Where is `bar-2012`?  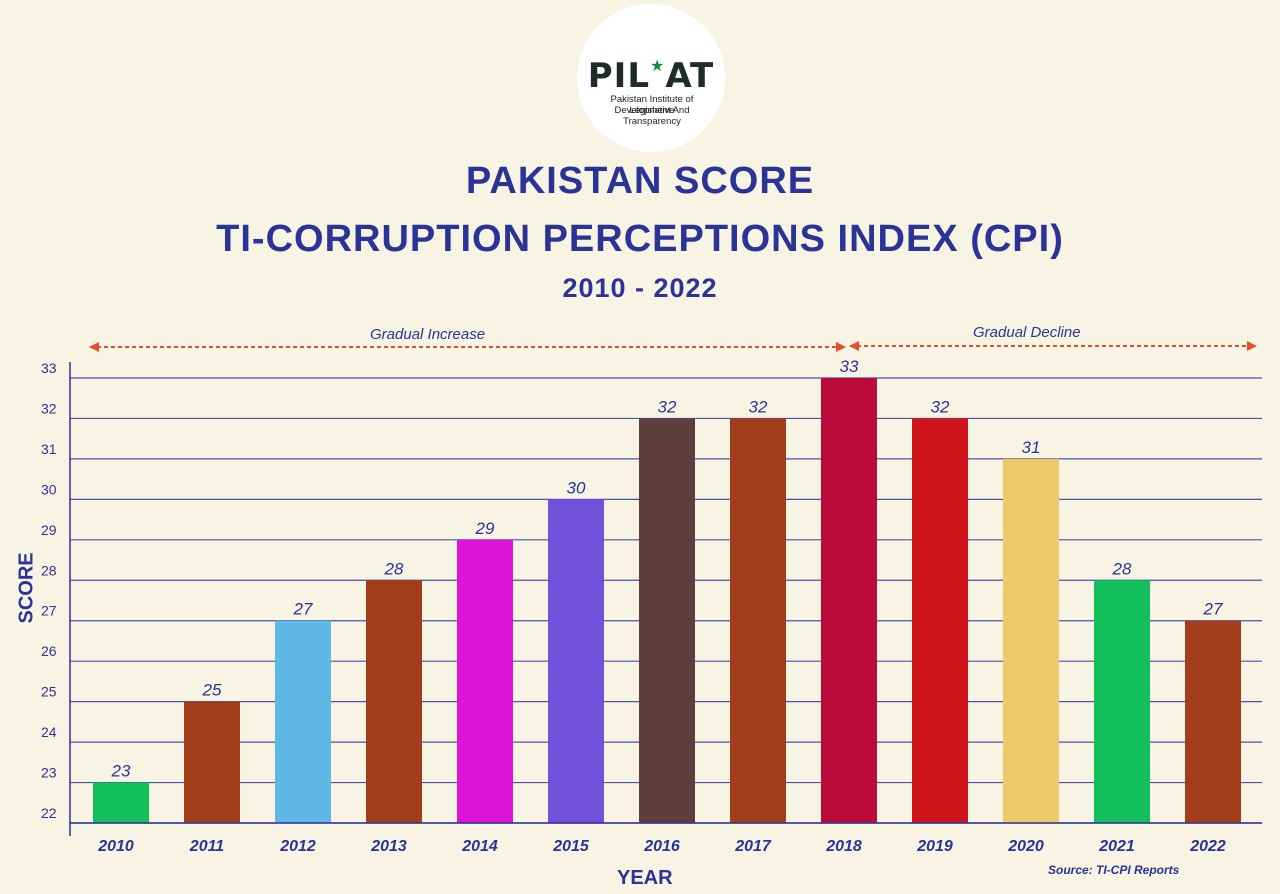 bar-2012 is located at coordinates (303, 721).